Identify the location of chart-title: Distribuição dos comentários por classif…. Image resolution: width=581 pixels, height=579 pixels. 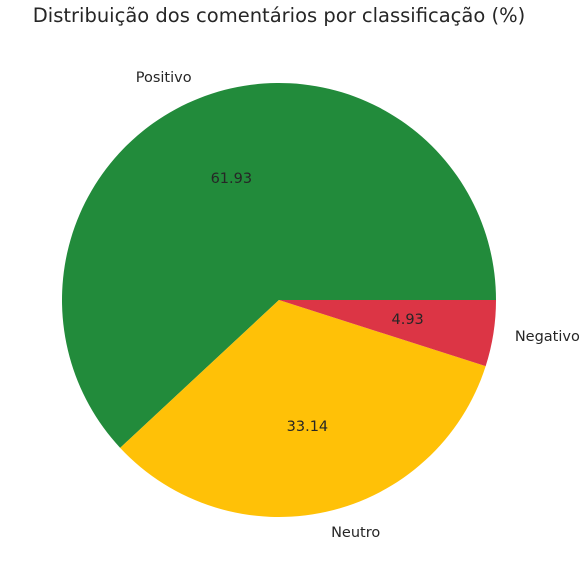
(279, 15).